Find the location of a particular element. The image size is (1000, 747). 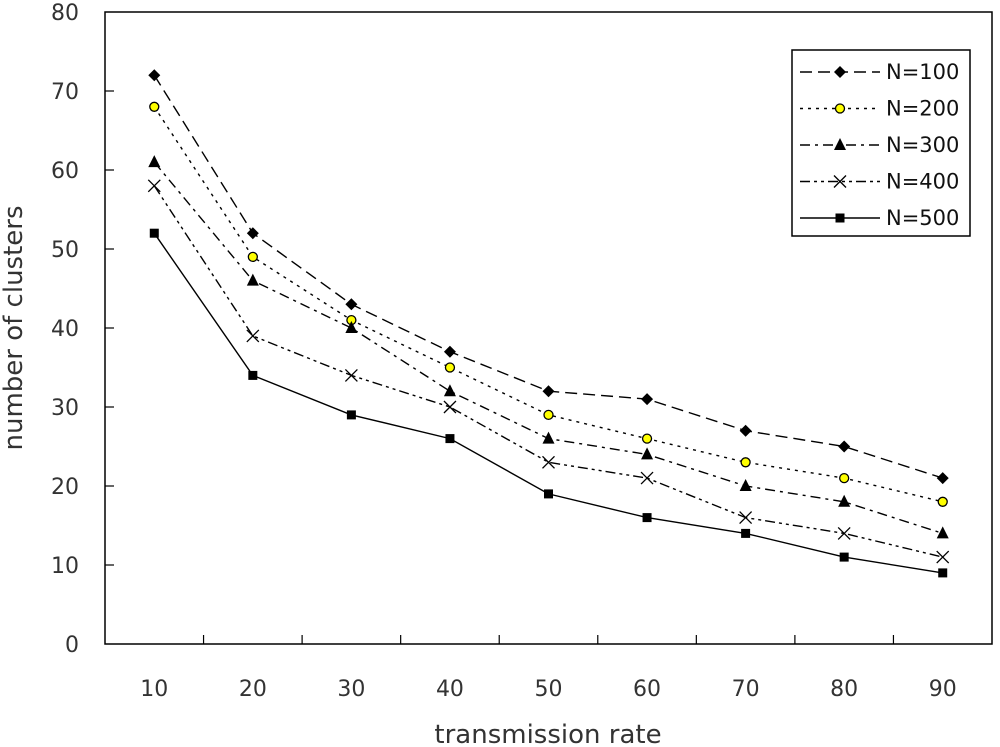

x-tick-label: 60 is located at coordinates (647, 689).